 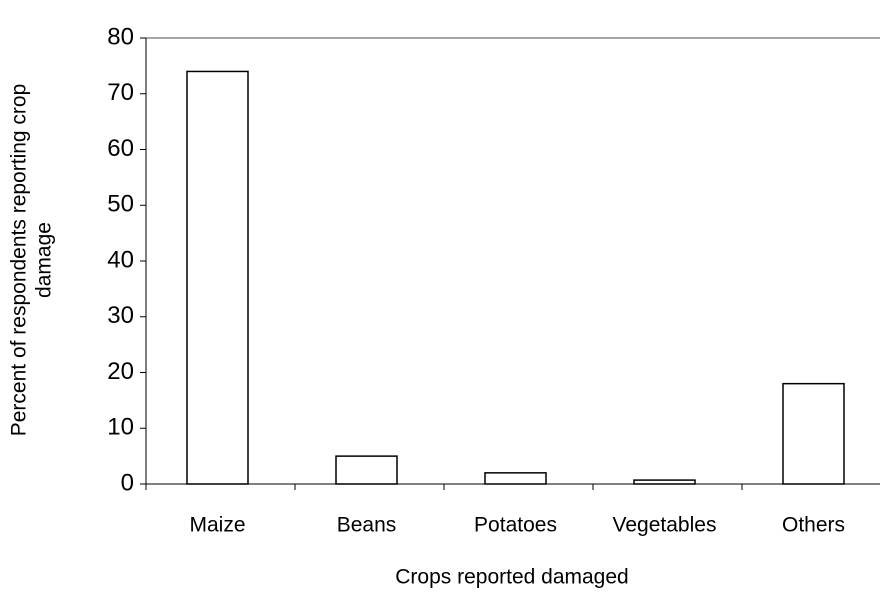 What do you see at coordinates (120, 371) in the screenshot?
I see `y-tick-label: 20` at bounding box center [120, 371].